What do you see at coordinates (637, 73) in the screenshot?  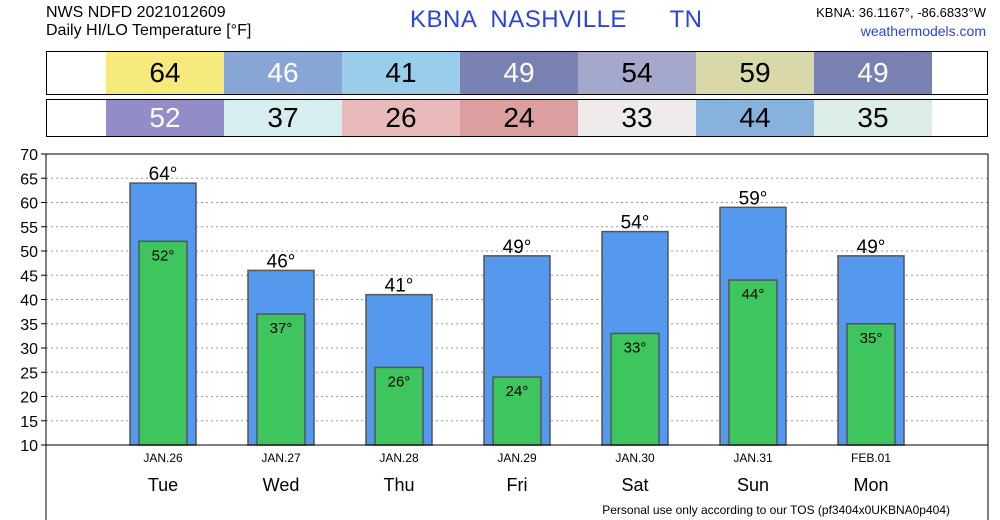 I see `hi-temp-cell: 54` at bounding box center [637, 73].